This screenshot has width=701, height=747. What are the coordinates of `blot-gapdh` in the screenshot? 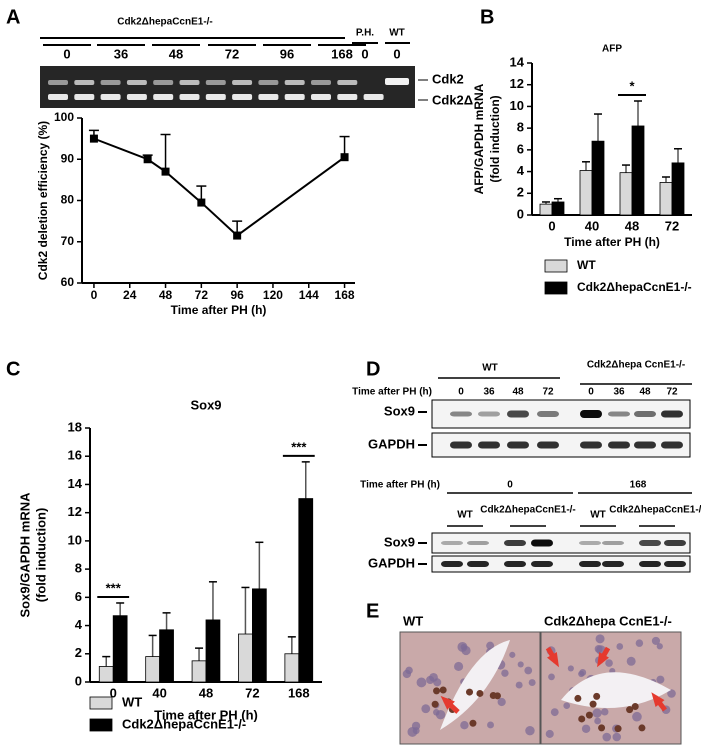 It's located at (561, 564).